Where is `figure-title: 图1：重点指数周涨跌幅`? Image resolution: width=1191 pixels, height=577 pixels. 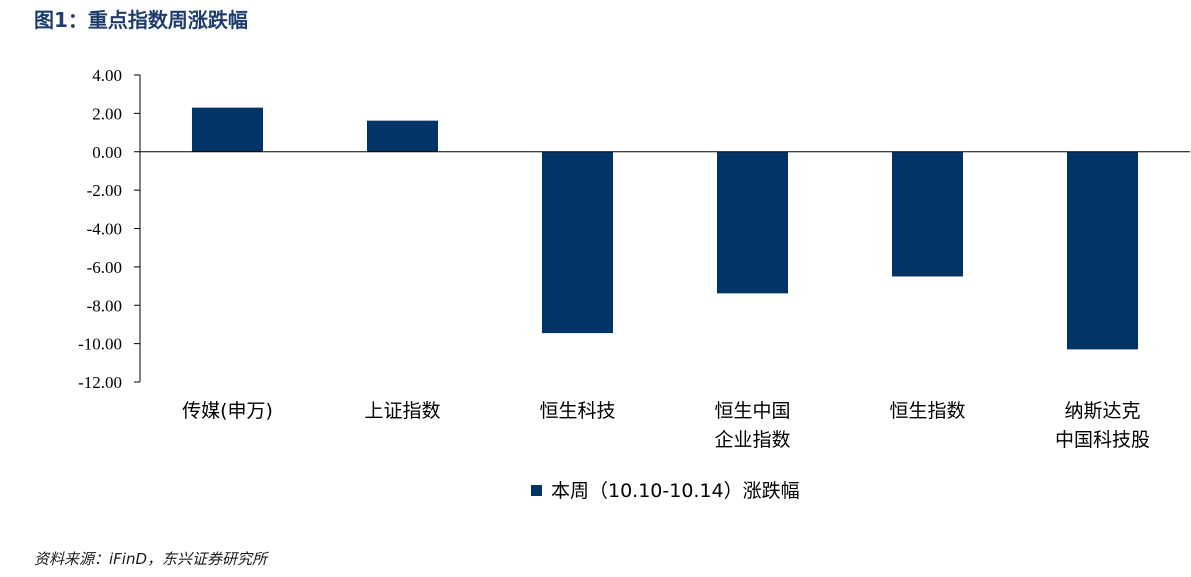
figure-title: 图1：重点指数周涨跌幅 is located at coordinates (141, 20).